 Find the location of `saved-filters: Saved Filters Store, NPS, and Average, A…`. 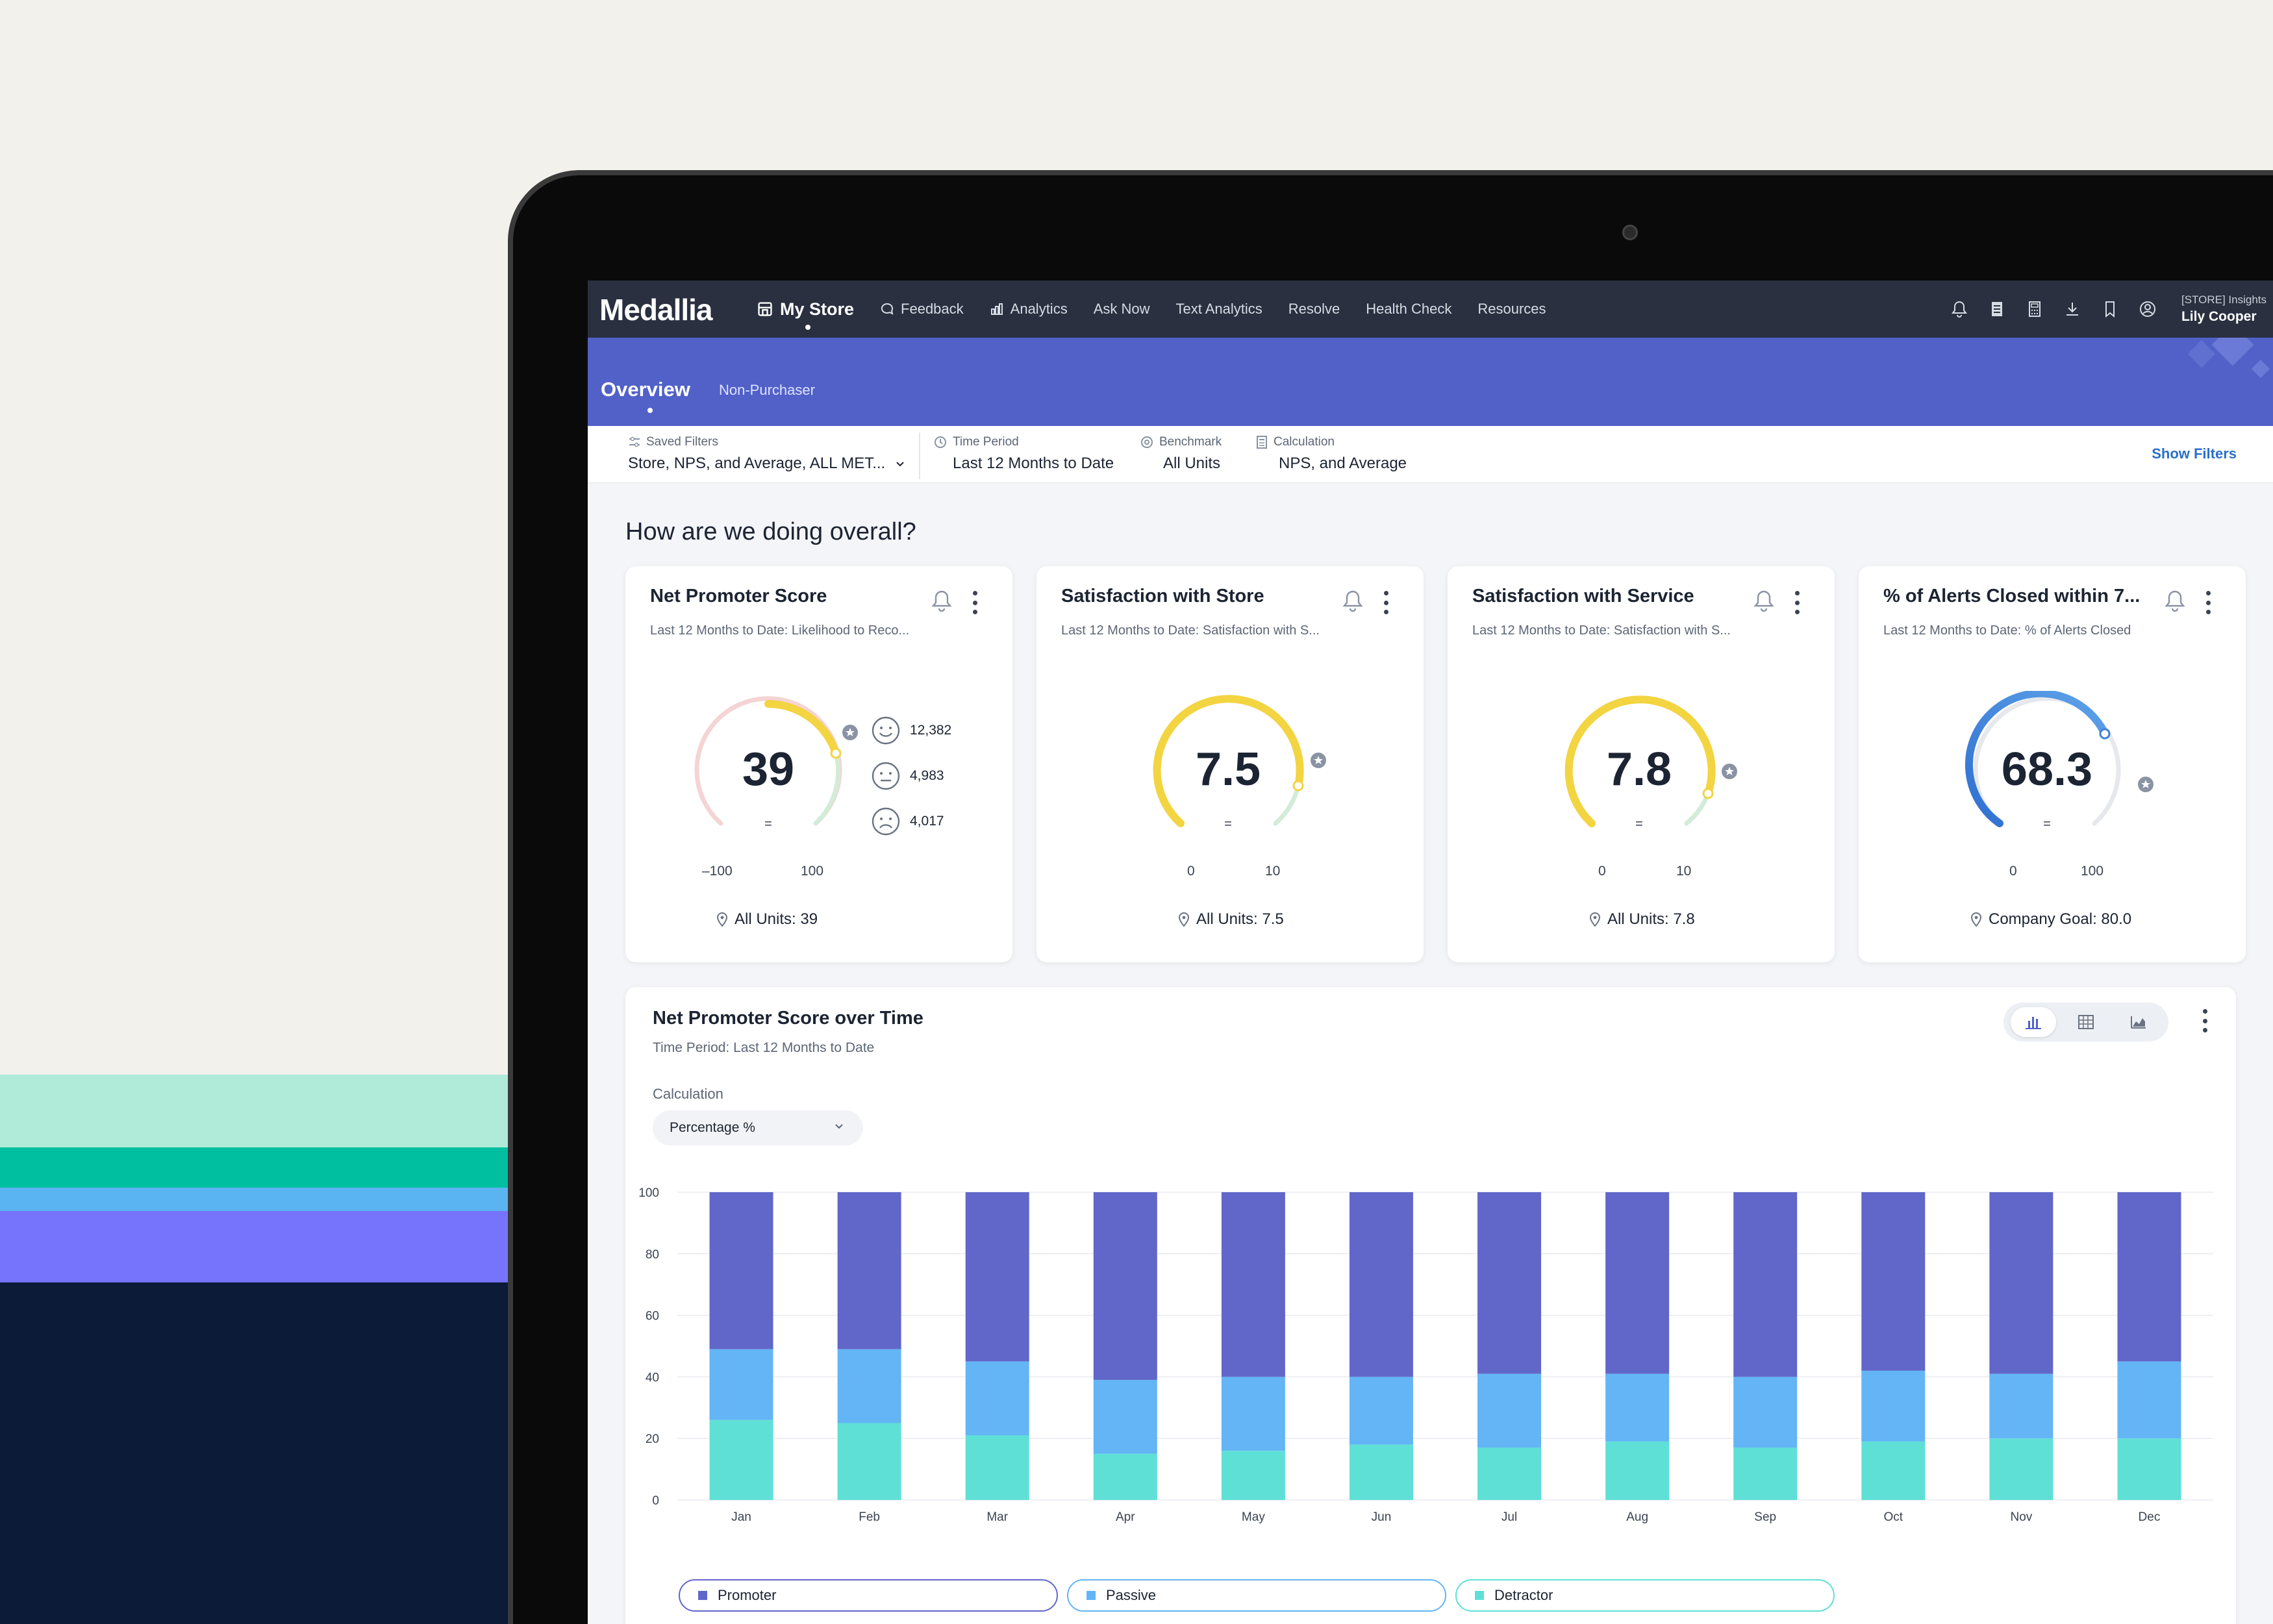

saved-filters: Saved Filters Store, NPS, and Average, A… is located at coordinates (767, 454).